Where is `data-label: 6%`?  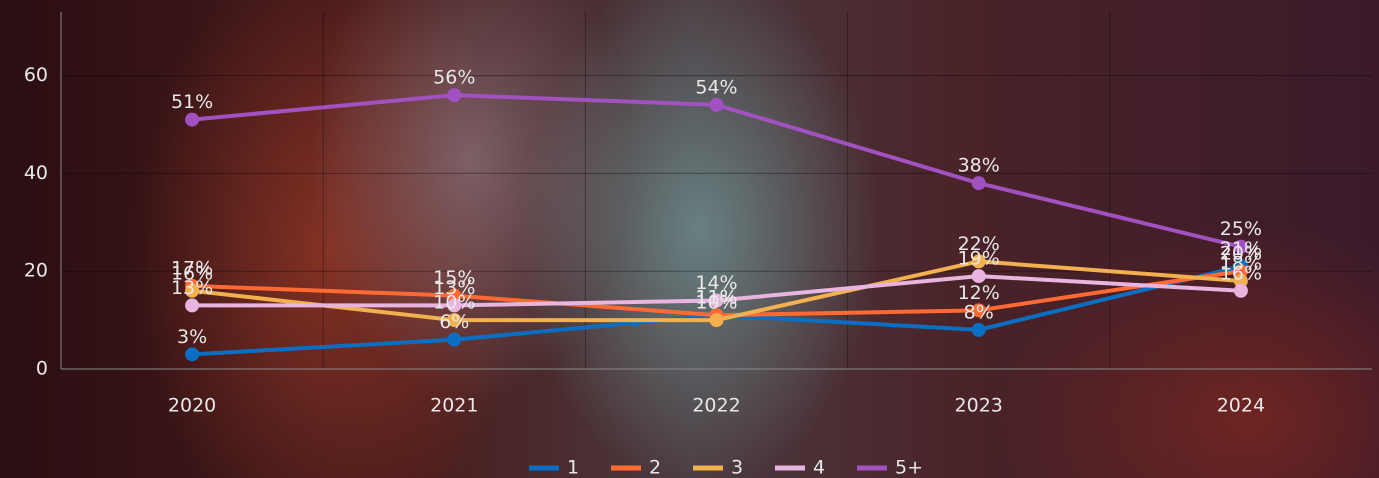
data-label: 6% is located at coordinates (454, 322).